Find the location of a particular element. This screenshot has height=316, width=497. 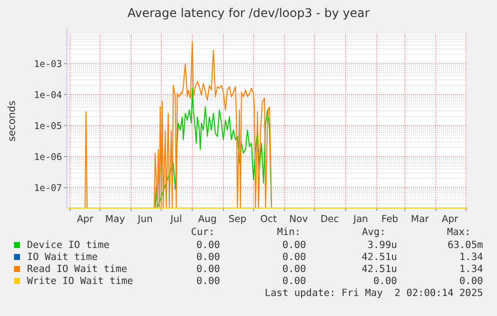

y-tick-label: 1e-06 is located at coordinates (48, 158).